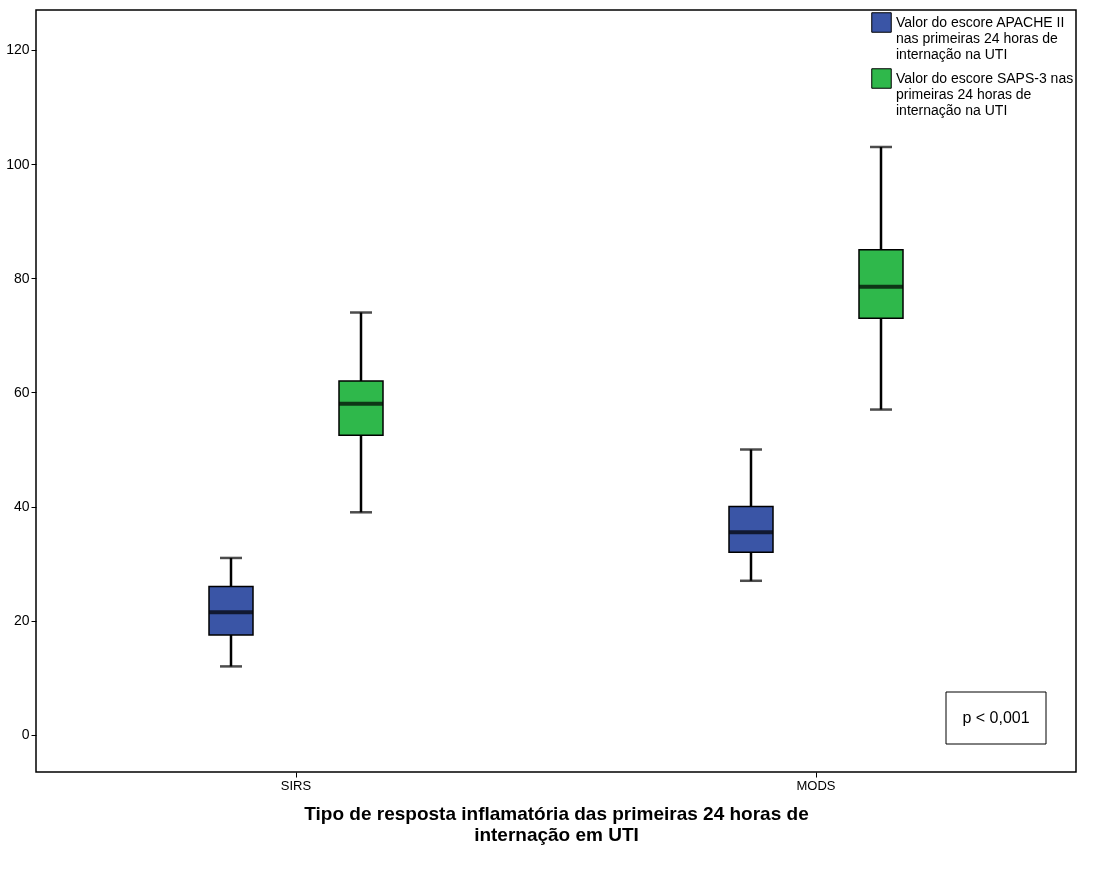 The width and height of the screenshot is (1112, 887). Describe the element at coordinates (25, 734) in the screenshot. I see `y-tick-label: 0` at that location.